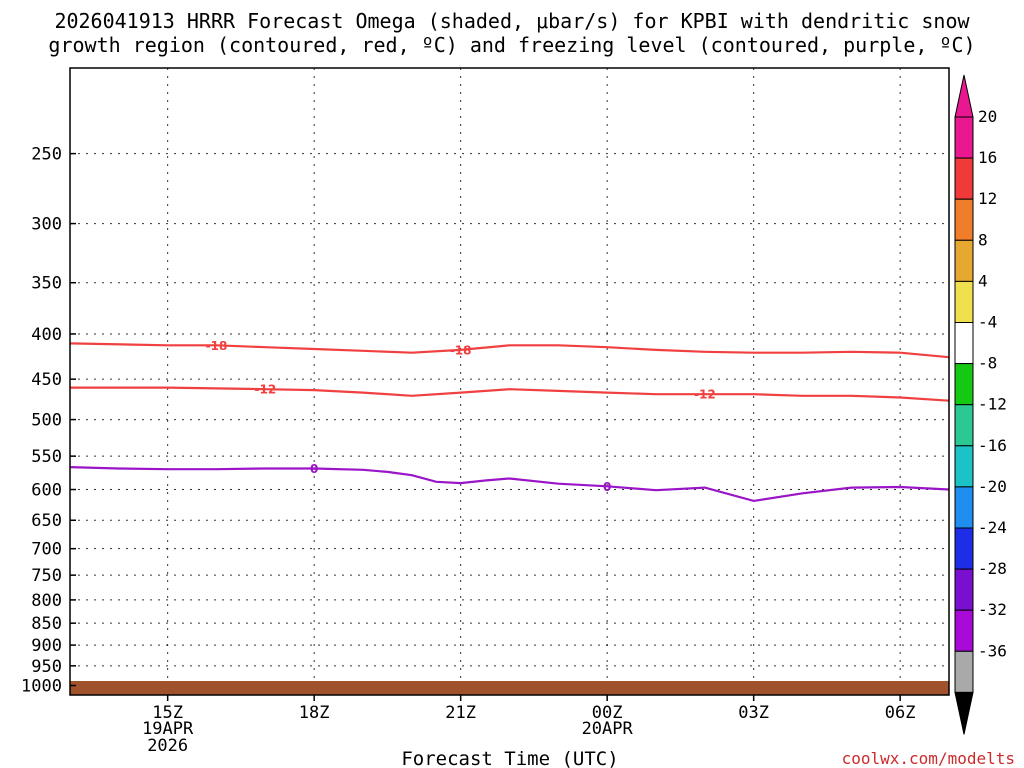  I want to click on y-tick-label: 500, so click(46, 421).